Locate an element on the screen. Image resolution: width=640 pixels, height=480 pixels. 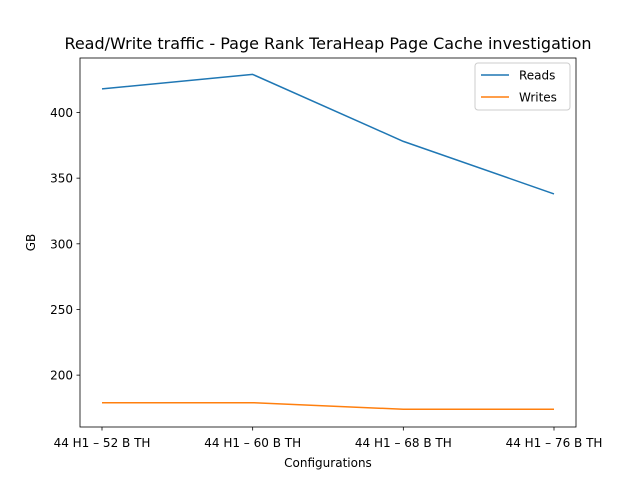
legend-label-reads: Reads is located at coordinates (537, 76).